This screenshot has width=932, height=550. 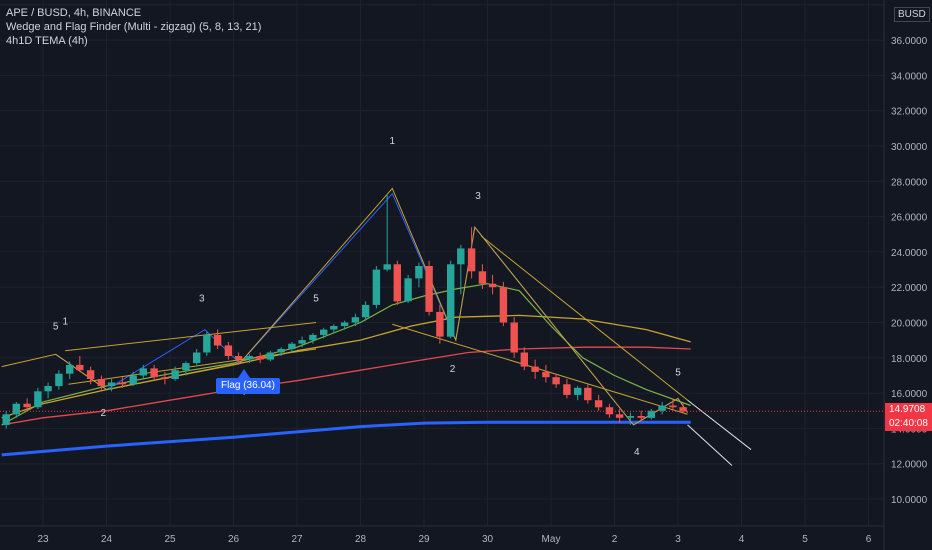 What do you see at coordinates (316, 298) in the screenshot?
I see `pivot-label: 5` at bounding box center [316, 298].